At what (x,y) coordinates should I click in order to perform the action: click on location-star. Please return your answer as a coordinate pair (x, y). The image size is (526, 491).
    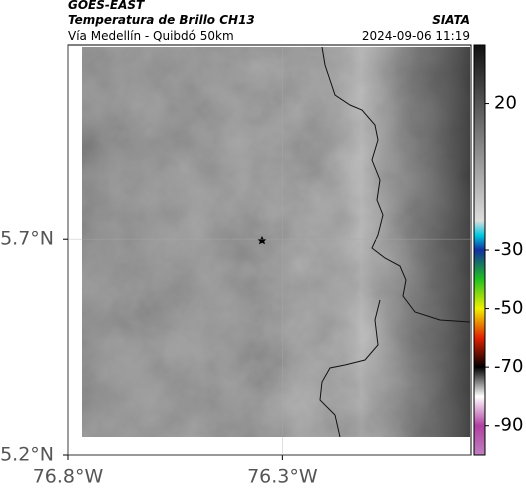
    Looking at the image, I should click on (262, 240).